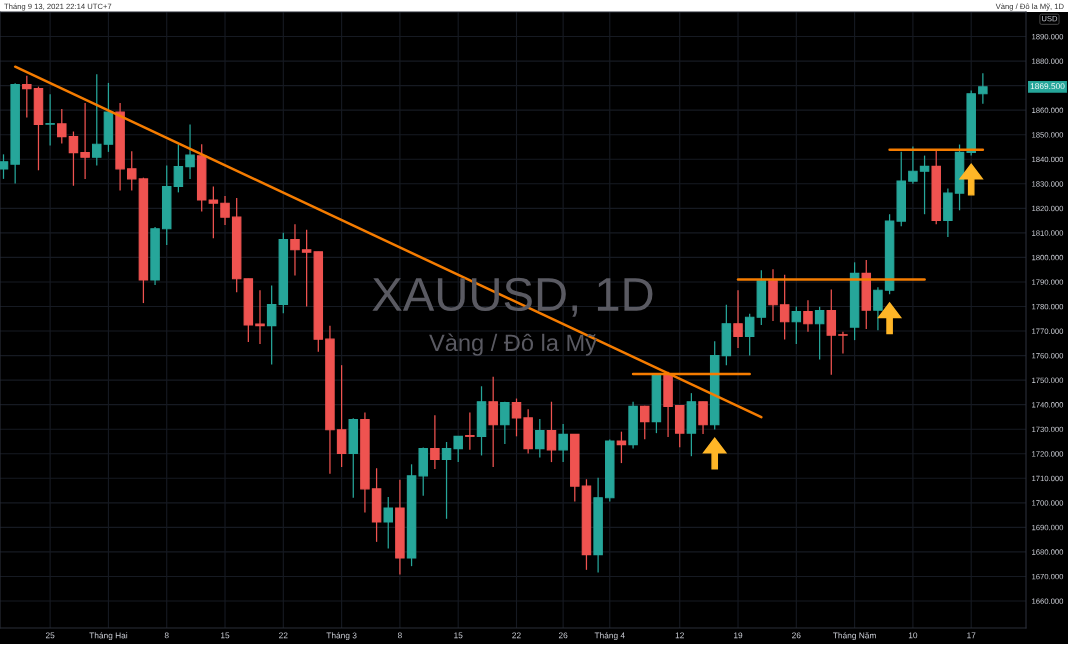  Describe the element at coordinates (679, 635) in the screenshot. I see `x-tick-label: 12` at that location.